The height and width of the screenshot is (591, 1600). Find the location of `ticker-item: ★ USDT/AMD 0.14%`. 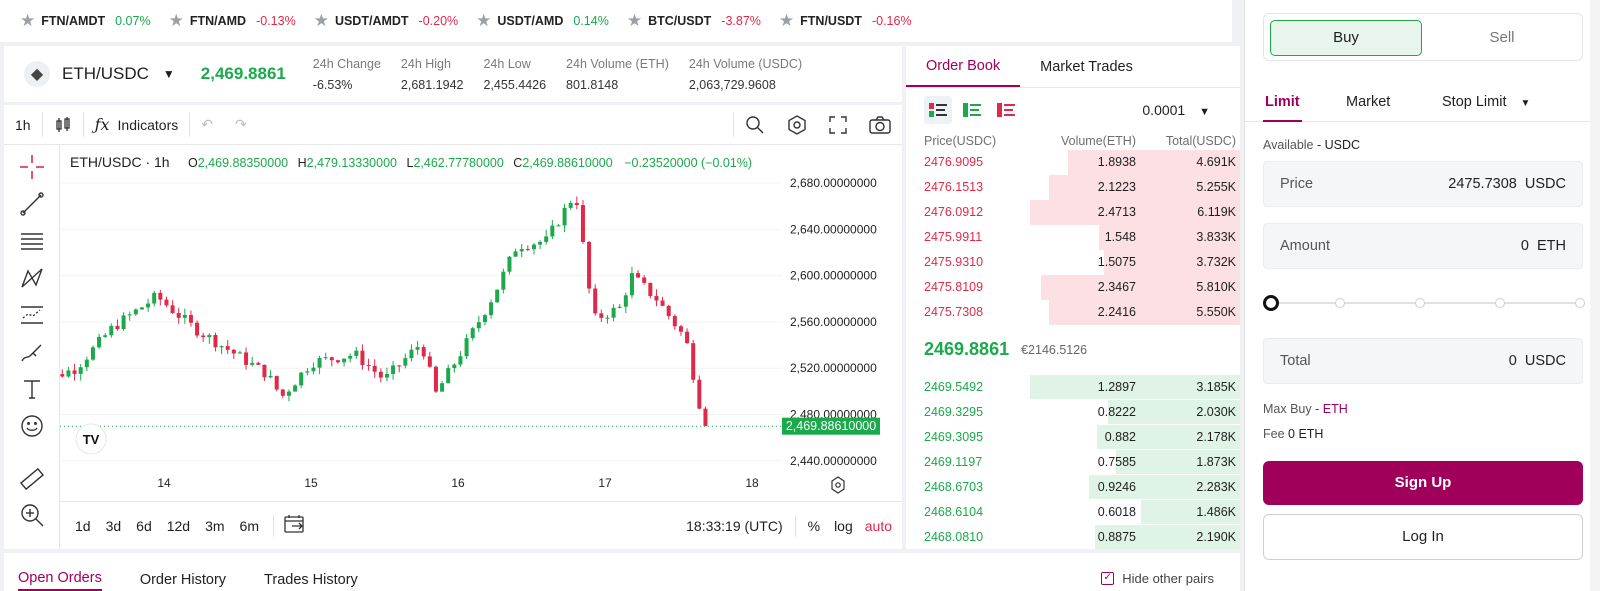

ticker-item: ★ USDT/AMD 0.14% is located at coordinates (542, 21).